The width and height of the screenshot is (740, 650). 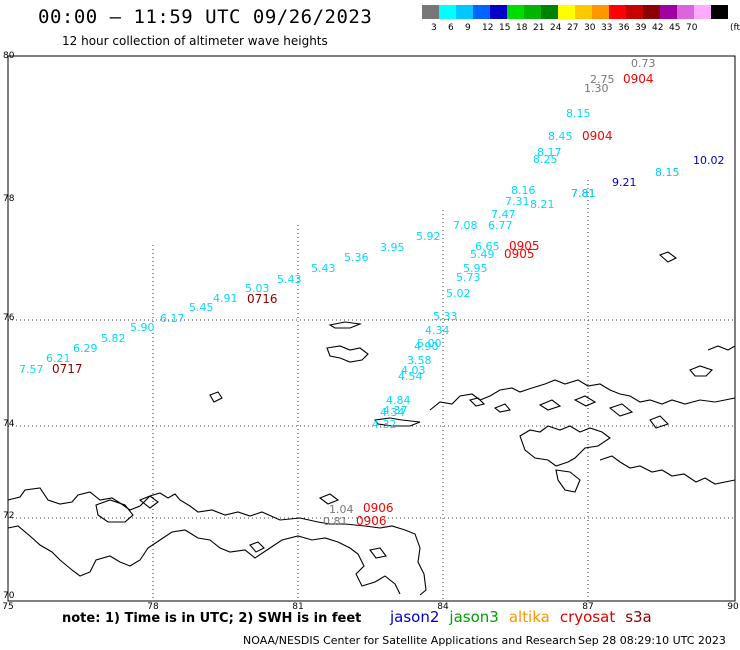 What do you see at coordinates (341, 509) in the screenshot?
I see `wave-height-label: 1.04` at bounding box center [341, 509].